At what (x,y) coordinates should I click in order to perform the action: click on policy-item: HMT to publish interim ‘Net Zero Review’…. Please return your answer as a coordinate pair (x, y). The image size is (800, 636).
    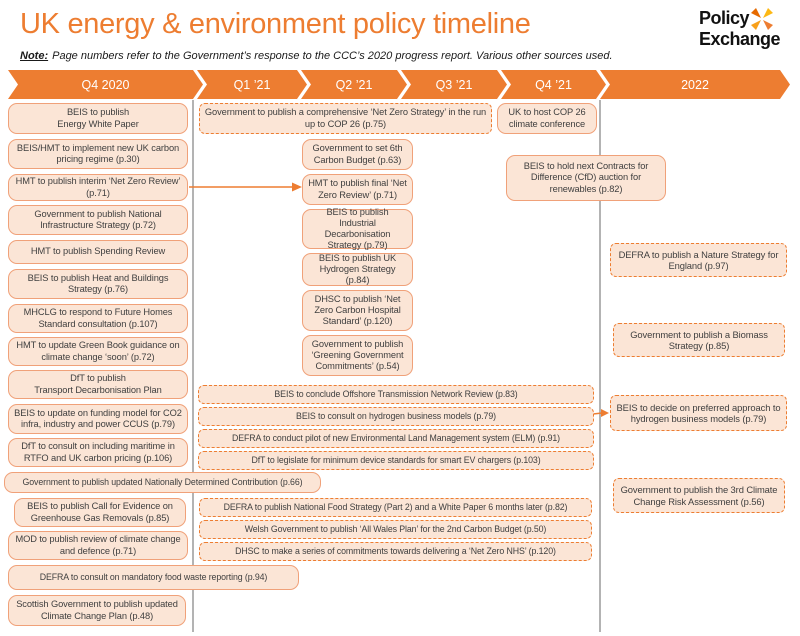
    Looking at the image, I should click on (98, 187).